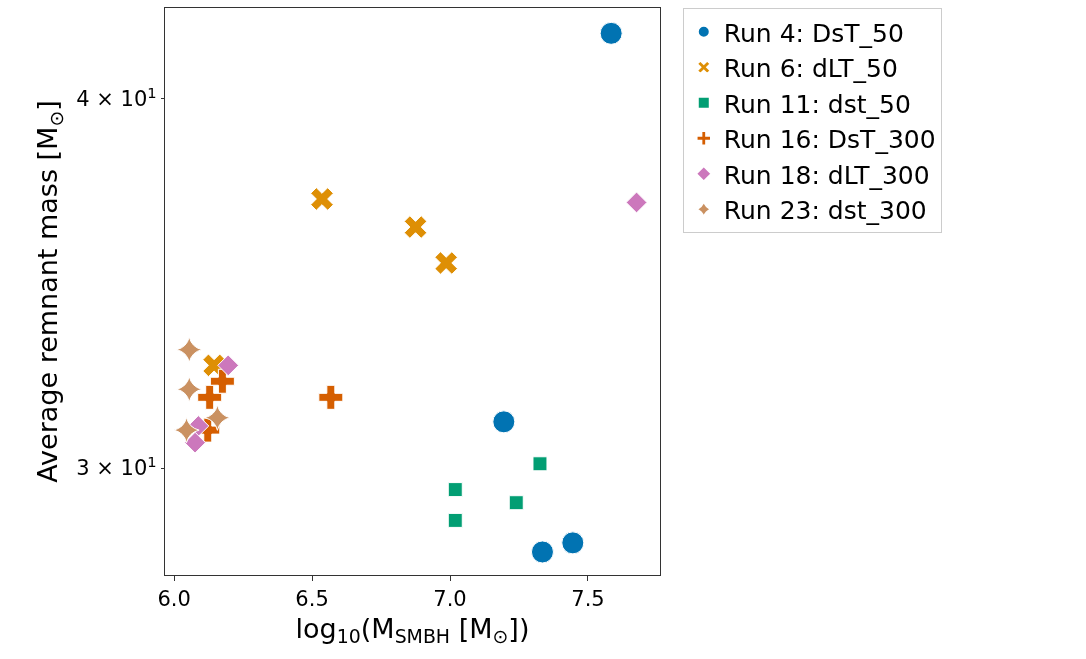 Image resolution: width=1086 pixels, height=659 pixels. What do you see at coordinates (813, 33) in the screenshot?
I see `legend-label: Run 4: DsT_50` at bounding box center [813, 33].